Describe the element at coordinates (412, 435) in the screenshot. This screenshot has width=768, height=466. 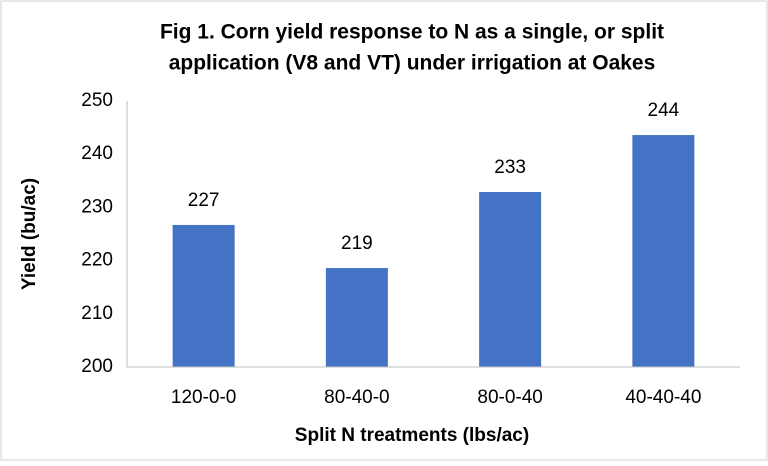
I see `x-axis-title: Split N treatments (lbs/ac)` at that location.